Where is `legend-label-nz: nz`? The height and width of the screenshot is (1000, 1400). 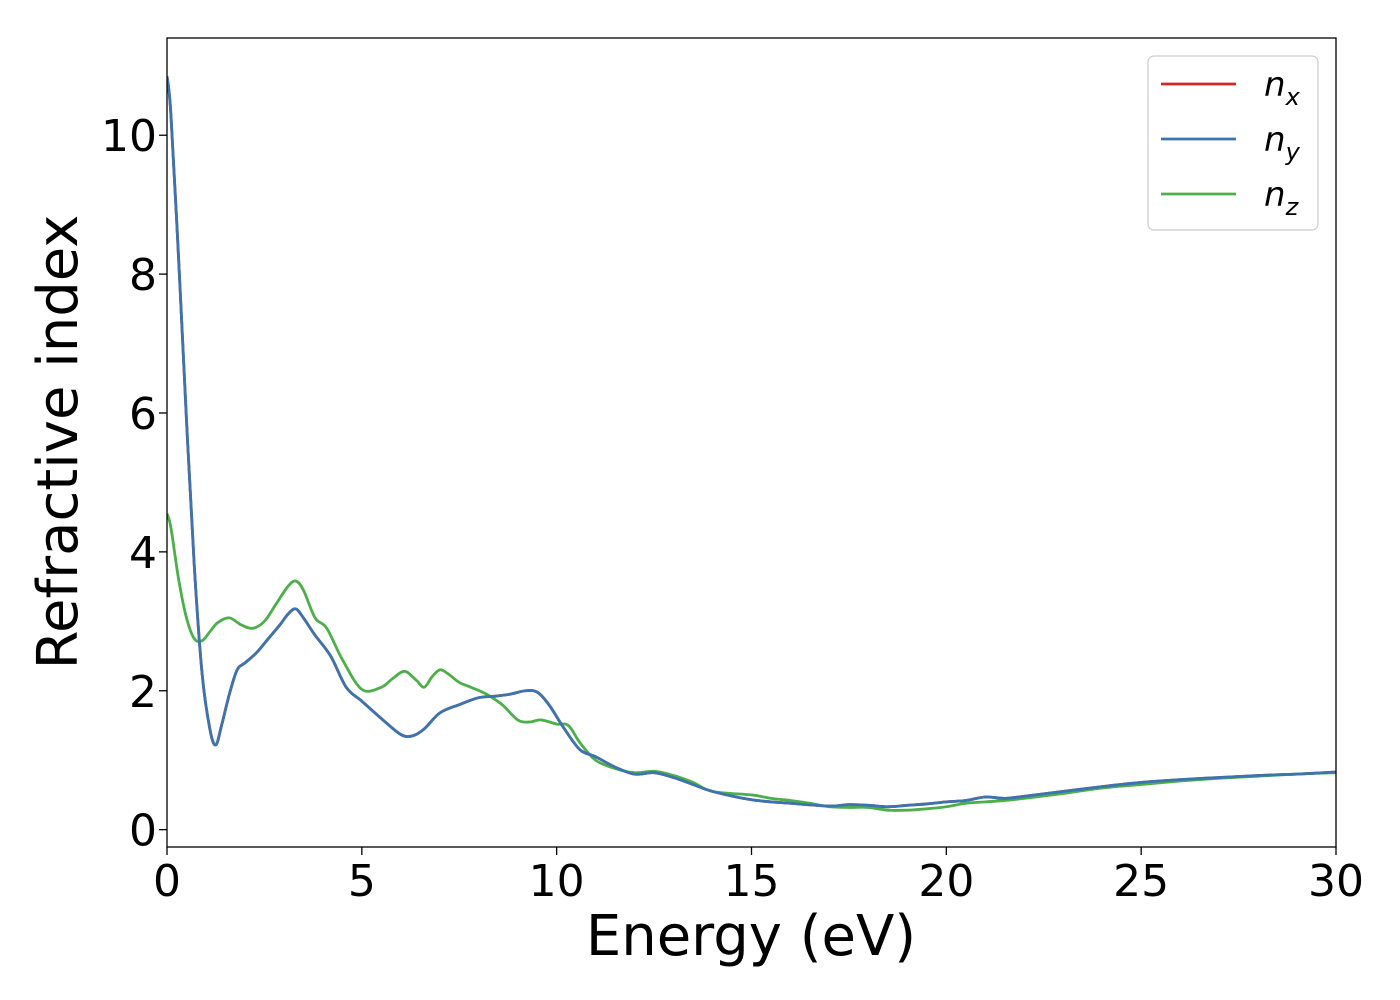 legend-label-nz: nz is located at coordinates (1282, 198).